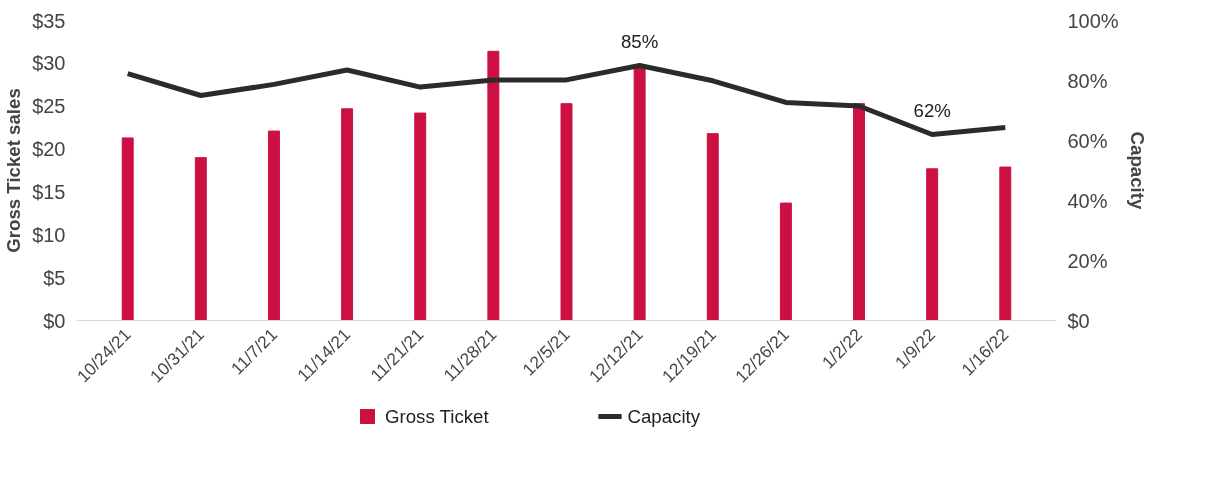  Describe the element at coordinates (54, 320) in the screenshot. I see `y-tick-label: $0` at that location.